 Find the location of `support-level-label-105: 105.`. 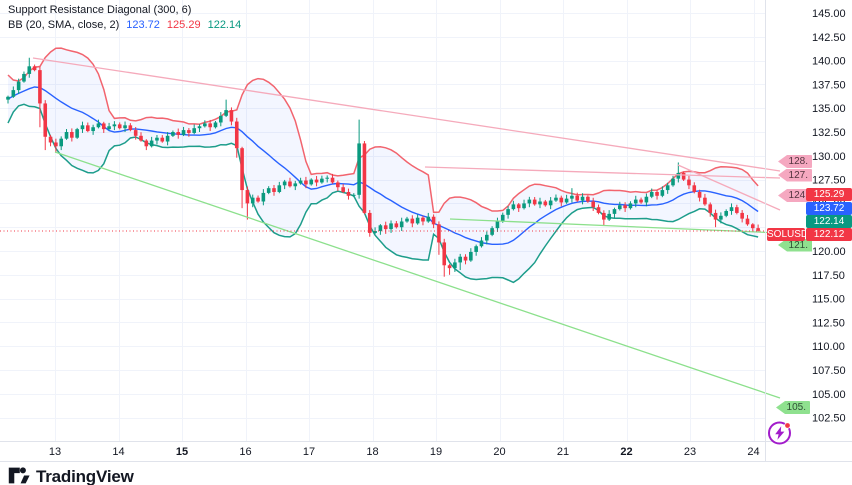

support-level-label-105: 105. is located at coordinates (793, 407).